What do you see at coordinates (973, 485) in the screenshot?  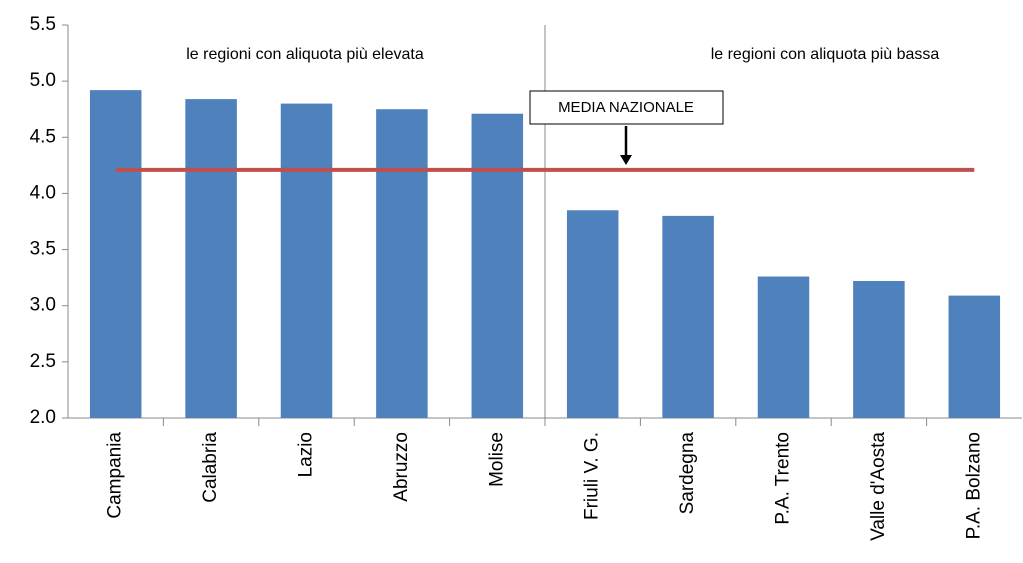 I see `x-tick-label: P.A. Bolzano` at bounding box center [973, 485].